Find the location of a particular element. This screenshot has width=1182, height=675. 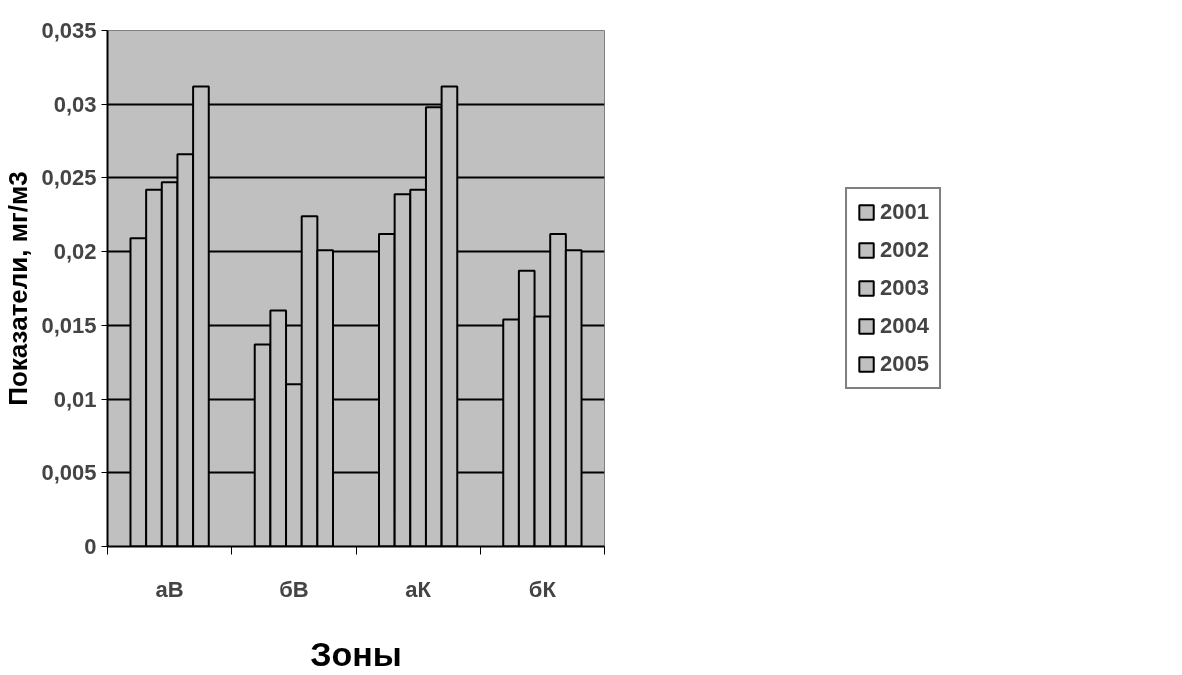

x-tick-label: бК is located at coordinates (542, 589).